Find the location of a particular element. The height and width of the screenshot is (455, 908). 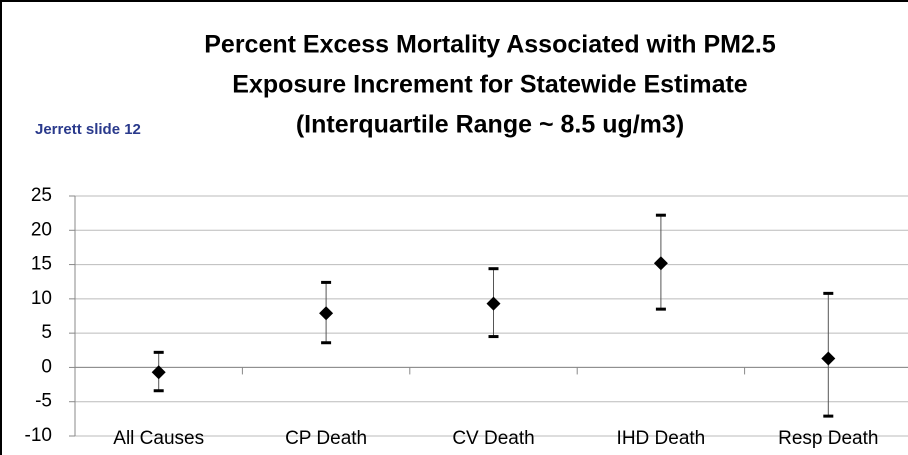

y-tick-label: 0 is located at coordinates (46, 366).